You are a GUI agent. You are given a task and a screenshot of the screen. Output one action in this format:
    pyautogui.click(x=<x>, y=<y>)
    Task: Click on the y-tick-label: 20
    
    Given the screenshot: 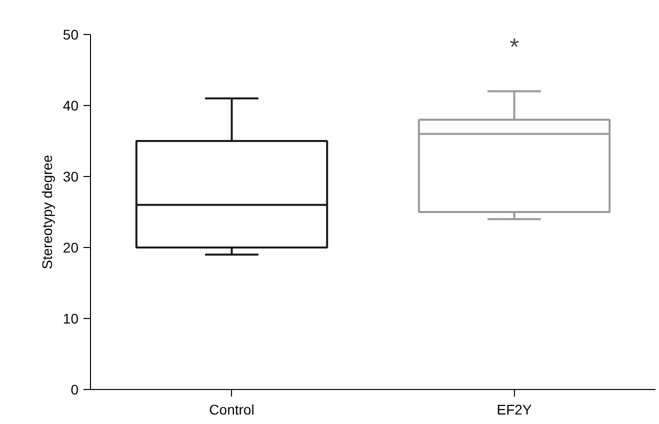 What is the action you would take?
    pyautogui.click(x=70, y=248)
    